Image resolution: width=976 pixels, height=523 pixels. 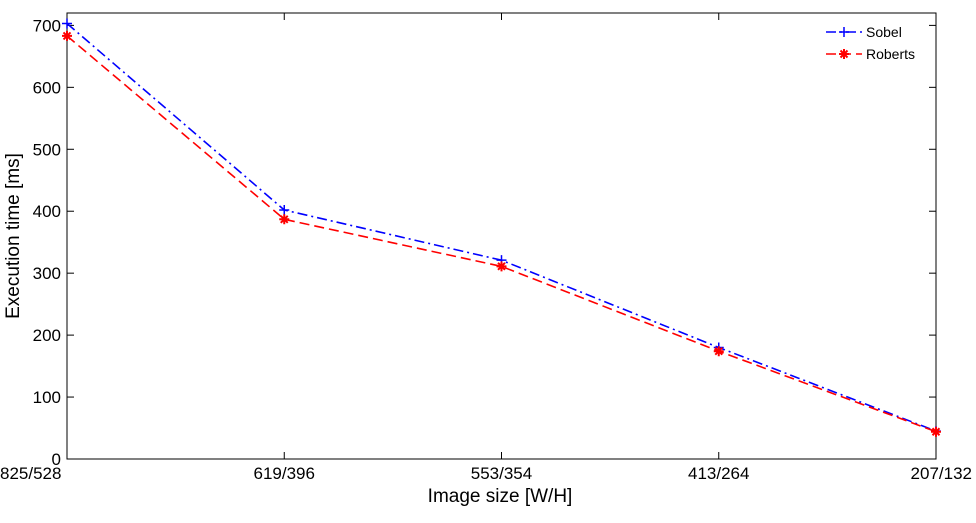 What do you see at coordinates (870, 43) in the screenshot?
I see `legend: Sobel Roberts` at bounding box center [870, 43].